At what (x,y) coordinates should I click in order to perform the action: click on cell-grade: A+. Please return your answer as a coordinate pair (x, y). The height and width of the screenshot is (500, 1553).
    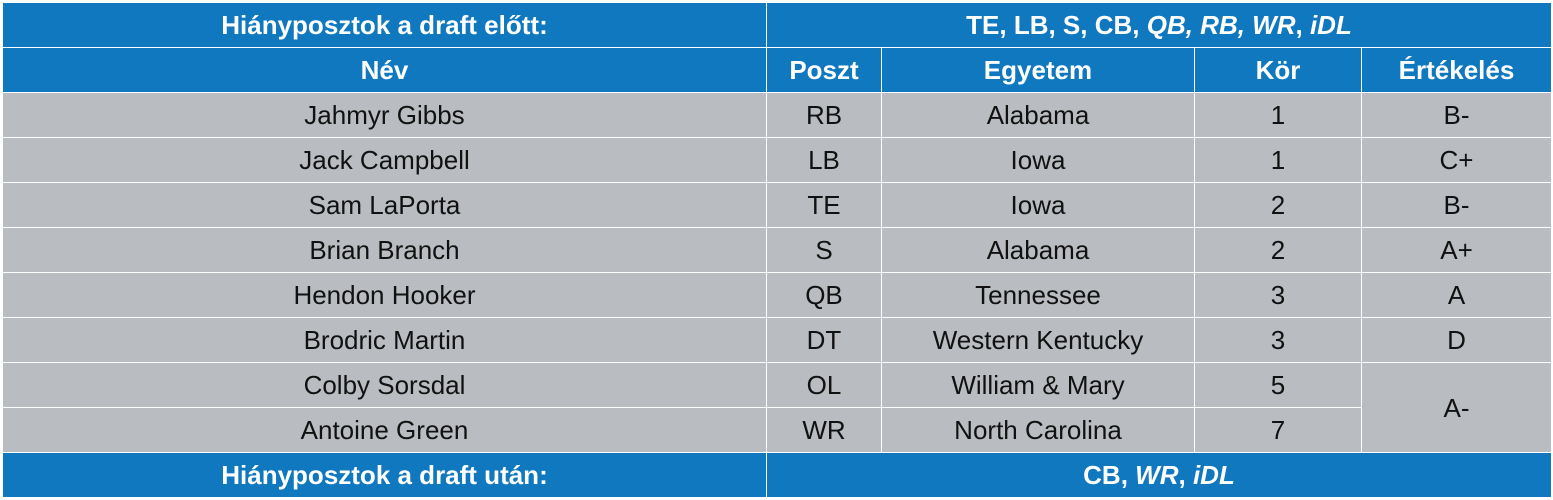
    Looking at the image, I should click on (1456, 250).